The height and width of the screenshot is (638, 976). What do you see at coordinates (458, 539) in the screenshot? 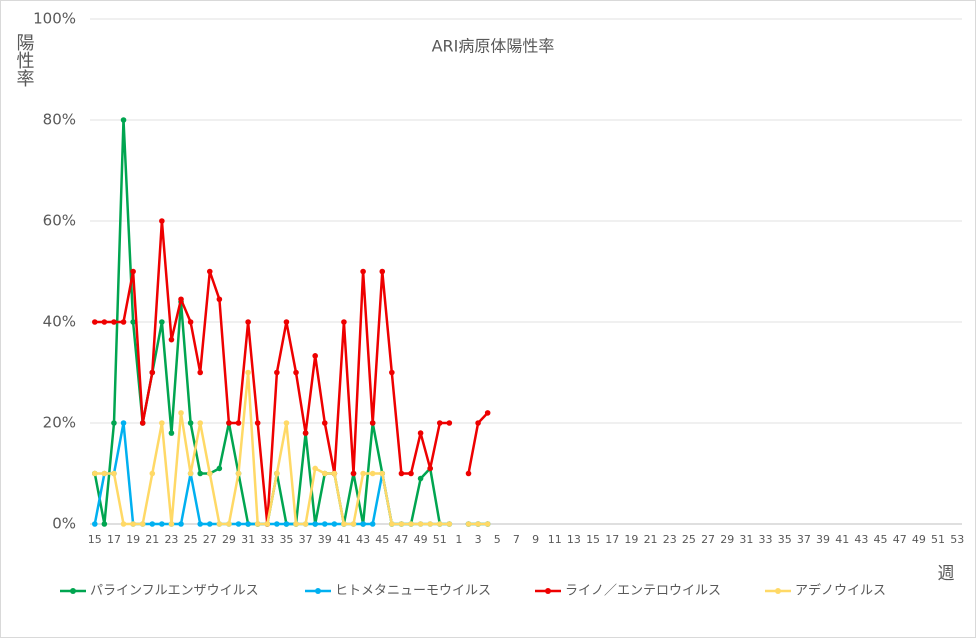
I see `x-tick-label: 1` at bounding box center [458, 539].